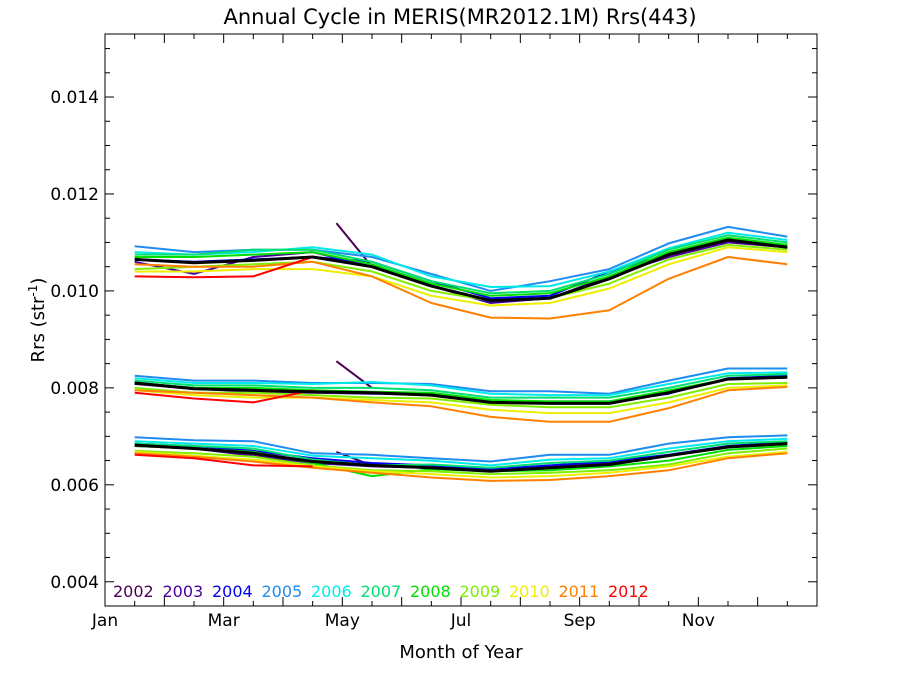  Describe the element at coordinates (342, 621) in the screenshot. I see `x-tick-label: May` at that location.